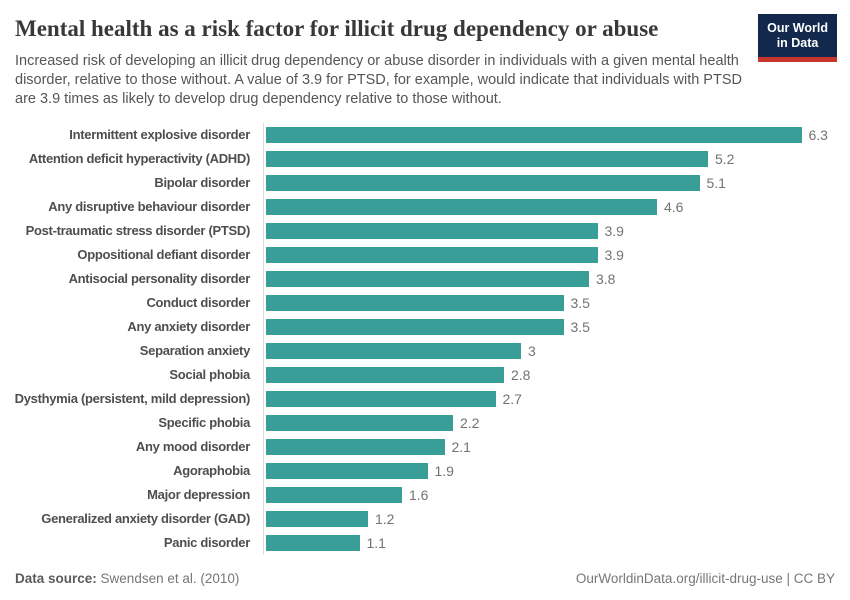 Image resolution: width=850 pixels, height=600 pixels. I want to click on bar-label: Post-traumatic stress disorder (PTSD), so click(138, 231).